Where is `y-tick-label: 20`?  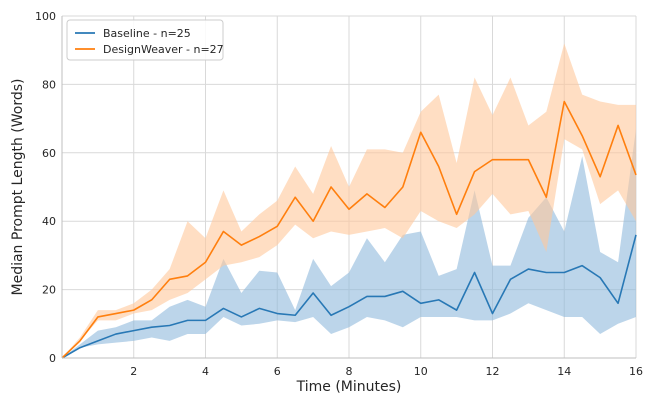 y-tick-label: 20 is located at coordinates (49, 290).